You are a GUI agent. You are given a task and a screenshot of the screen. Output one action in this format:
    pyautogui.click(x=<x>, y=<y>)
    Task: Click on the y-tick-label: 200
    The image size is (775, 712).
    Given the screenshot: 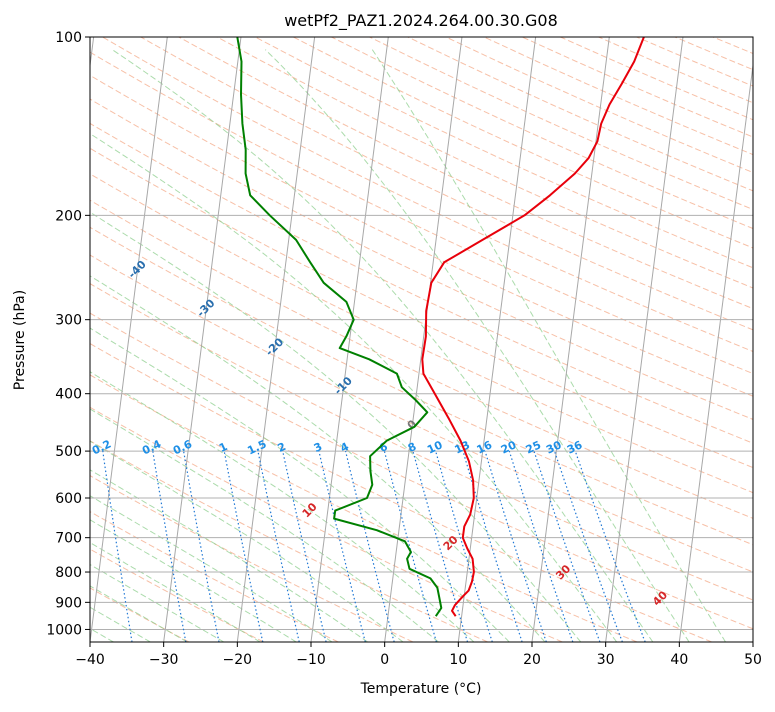 What is the action you would take?
    pyautogui.click(x=68, y=216)
    